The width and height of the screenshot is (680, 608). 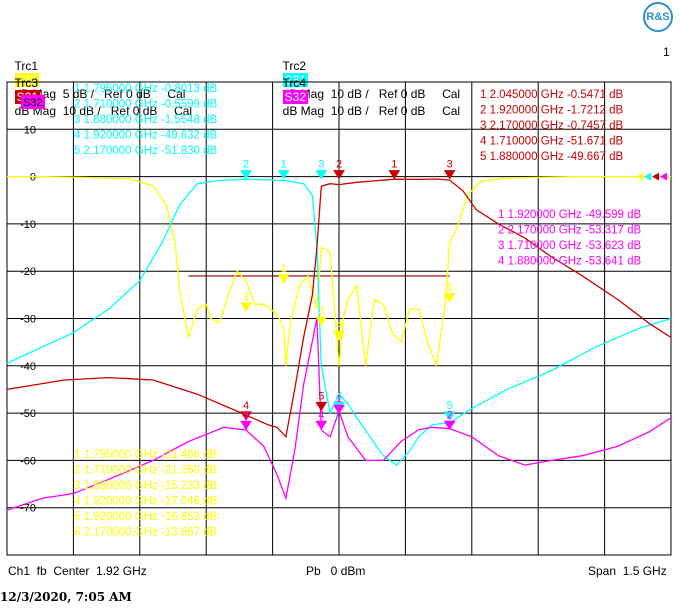 I want to click on ref-arrow-s31, so click(x=647, y=176).